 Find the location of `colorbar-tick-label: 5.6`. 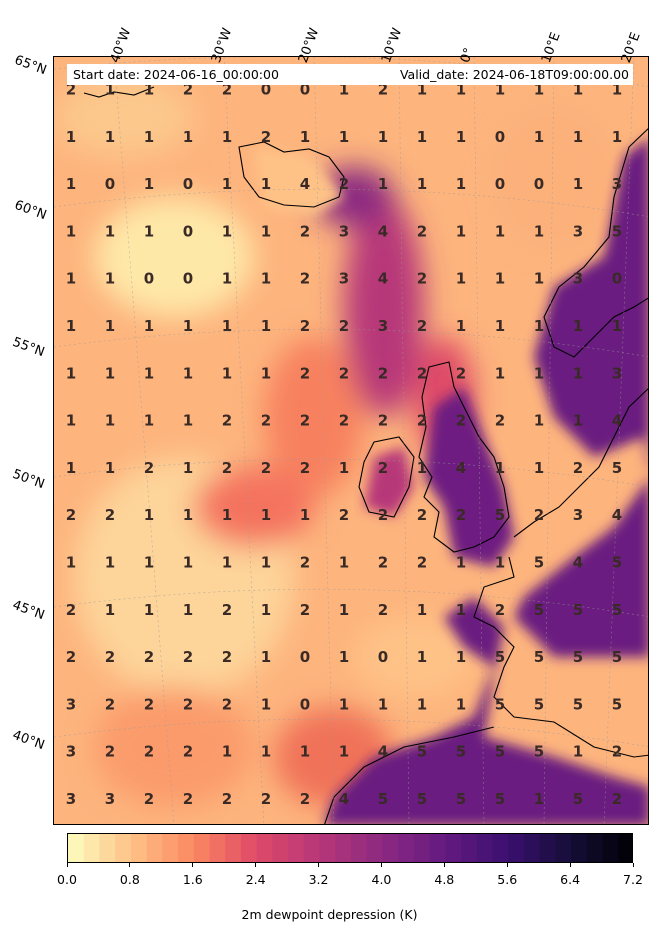

colorbar-tick-label: 5.6 is located at coordinates (507, 879).